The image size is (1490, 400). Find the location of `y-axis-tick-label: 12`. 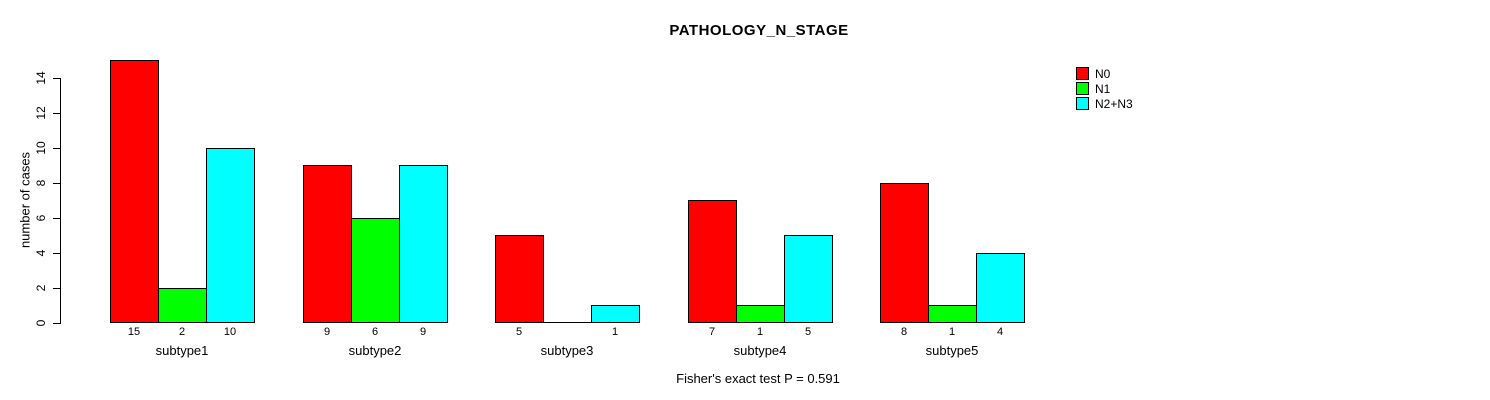

y-axis-tick-label: 12 is located at coordinates (41, 113).